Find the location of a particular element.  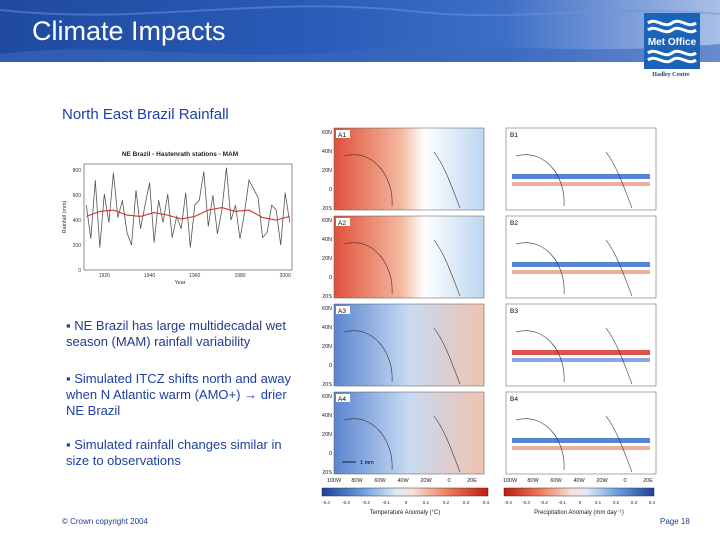

temperature-tick: 0.4 is located at coordinates (486, 502).